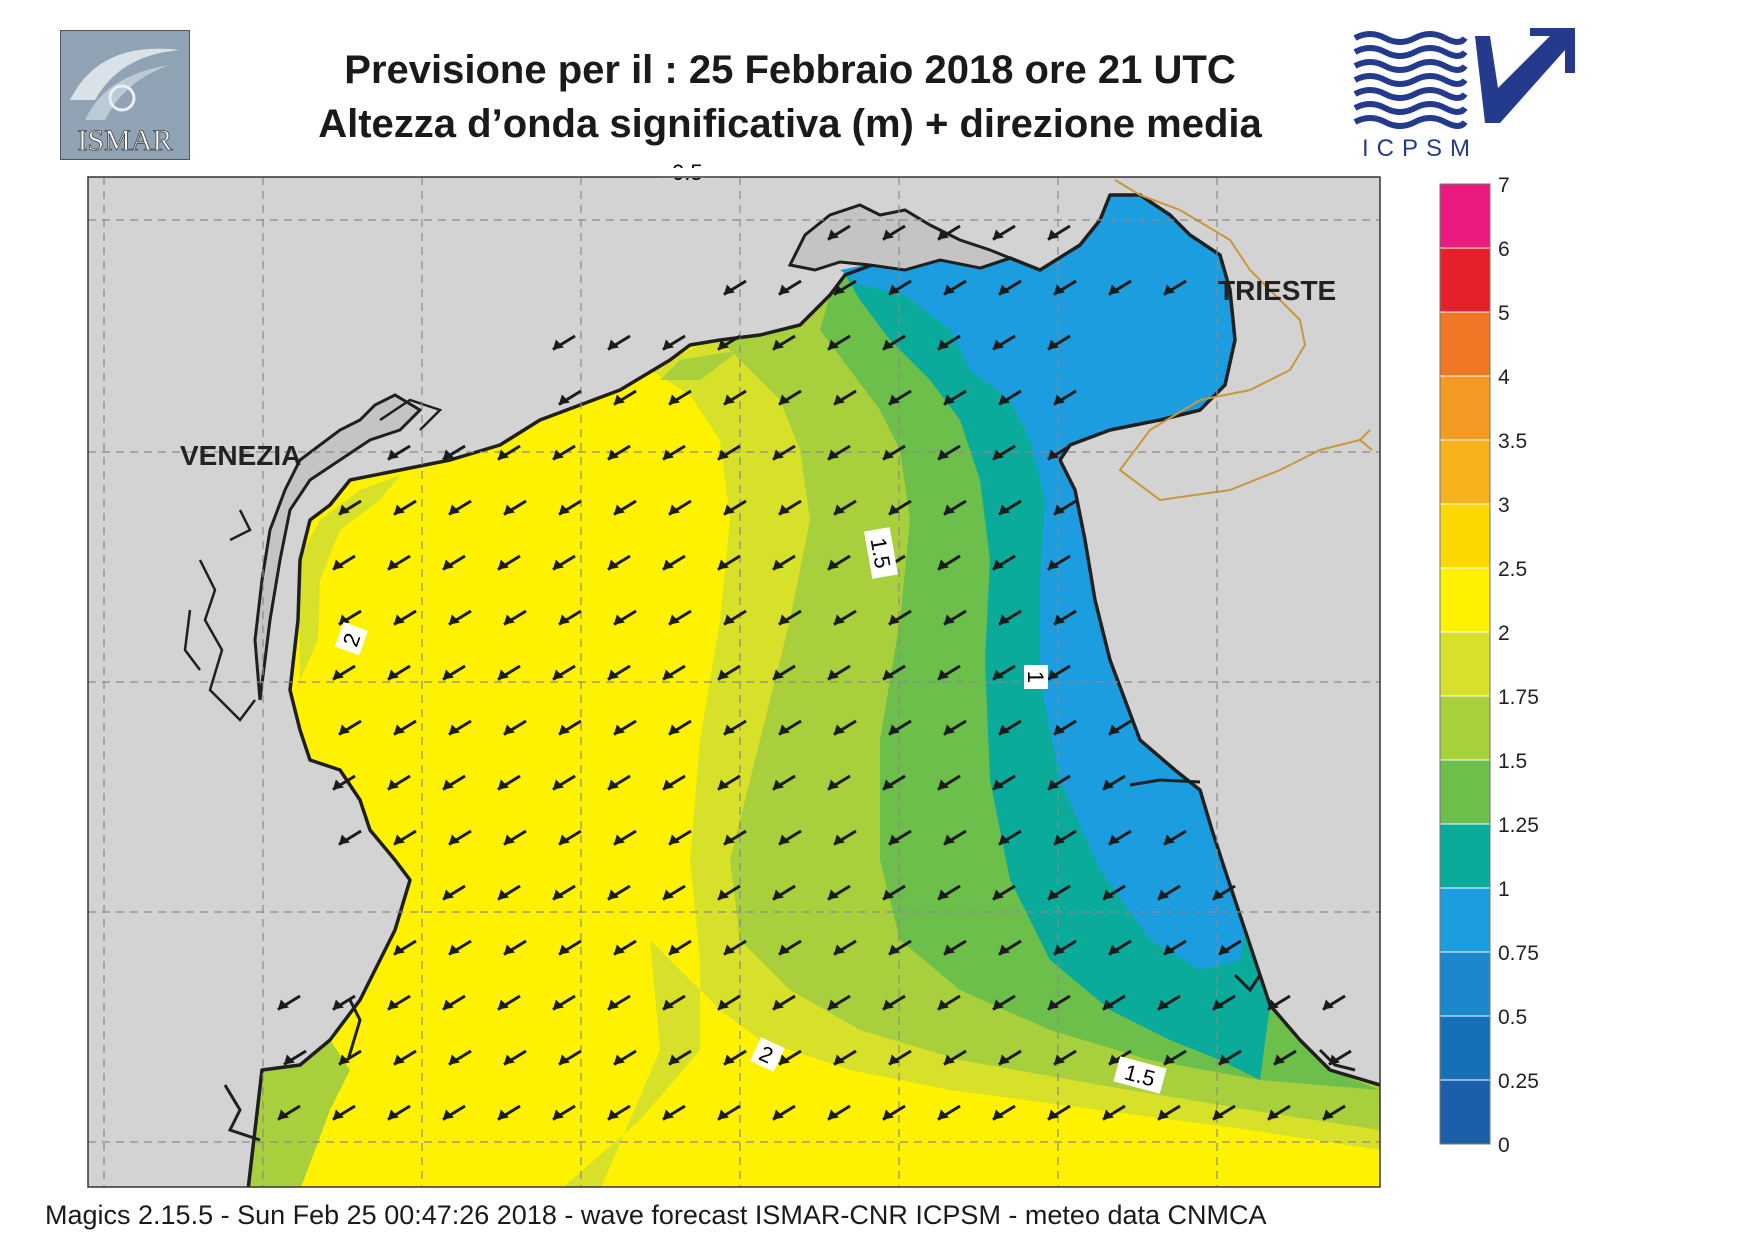 This screenshot has height=1242, width=1755. I want to click on legend-label-1: 1, so click(1504, 889).